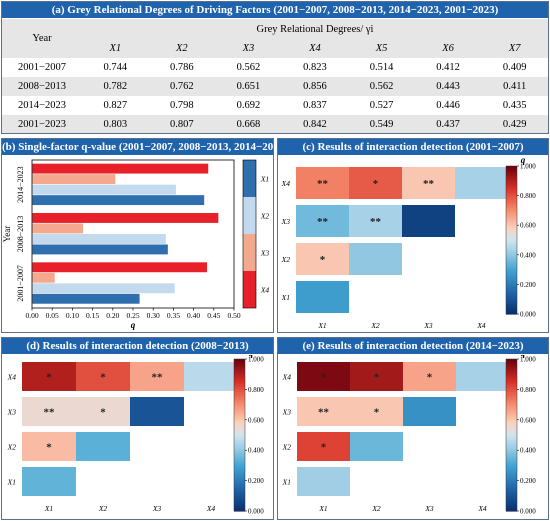 This screenshot has width=550, height=521. Describe the element at coordinates (256, 451) in the screenshot. I see `colorbar-tick-label: 0.400` at that location.